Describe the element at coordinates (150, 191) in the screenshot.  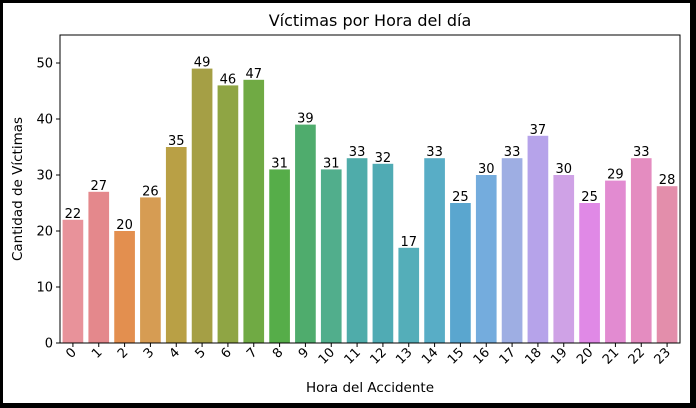
I see `bar-value-label-3: 26` at that location.